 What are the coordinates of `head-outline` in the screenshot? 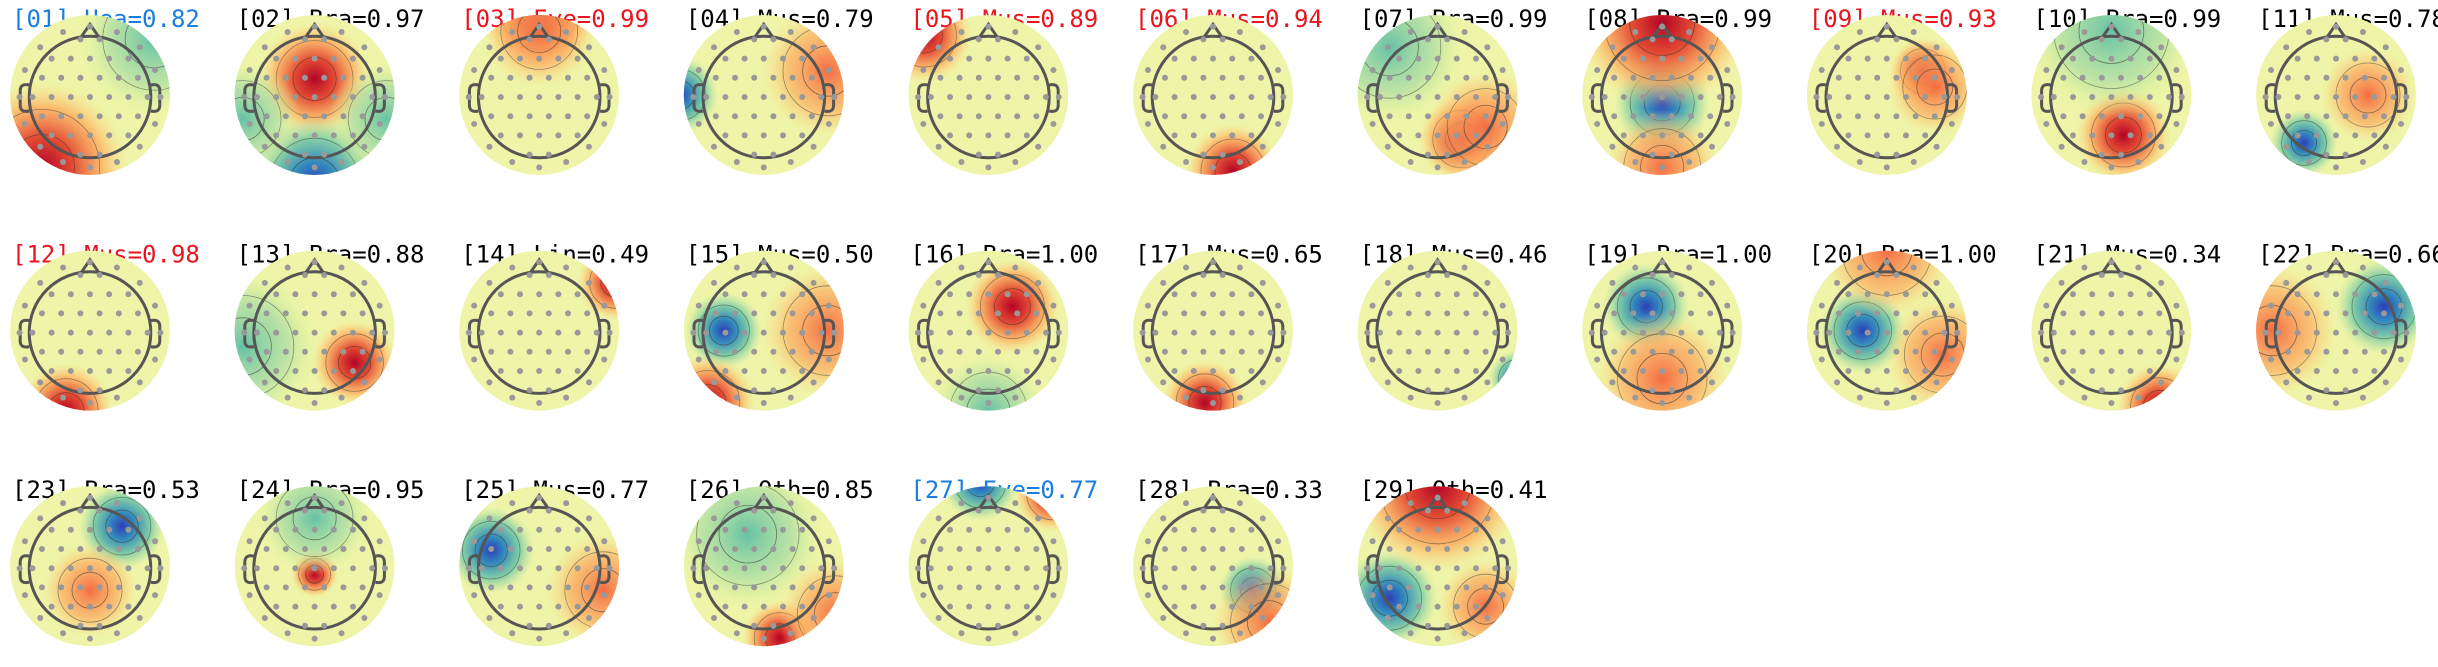 It's located at (1213, 97).